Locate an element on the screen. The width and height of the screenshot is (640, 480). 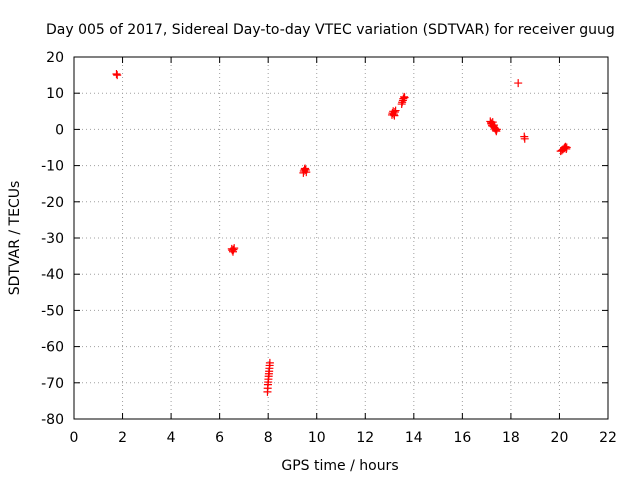
x-tick-label: 18 is located at coordinates (511, 438).